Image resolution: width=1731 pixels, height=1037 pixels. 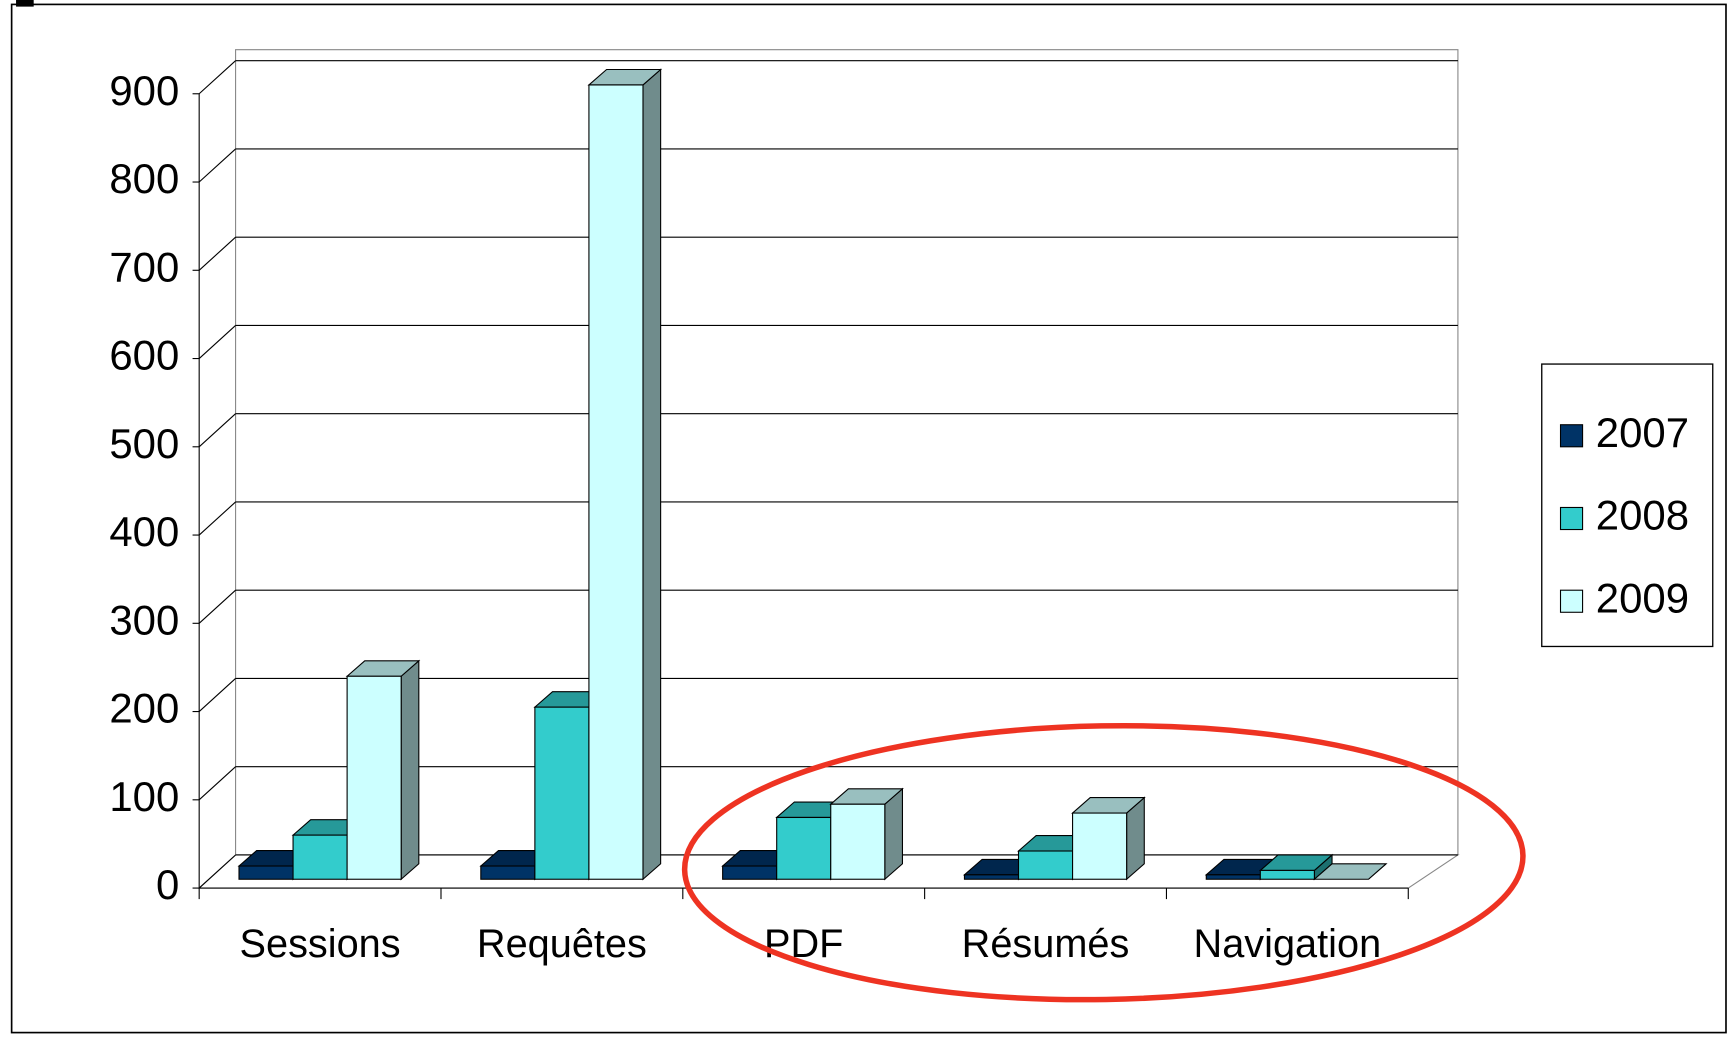 What do you see at coordinates (1642, 432) in the screenshot?
I see `legend-label: 2007` at bounding box center [1642, 432].